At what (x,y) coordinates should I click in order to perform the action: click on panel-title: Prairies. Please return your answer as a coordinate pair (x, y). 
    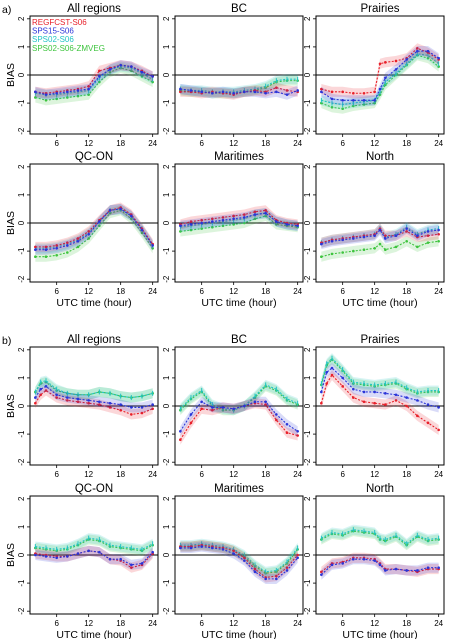
    Looking at the image, I should click on (380, 9).